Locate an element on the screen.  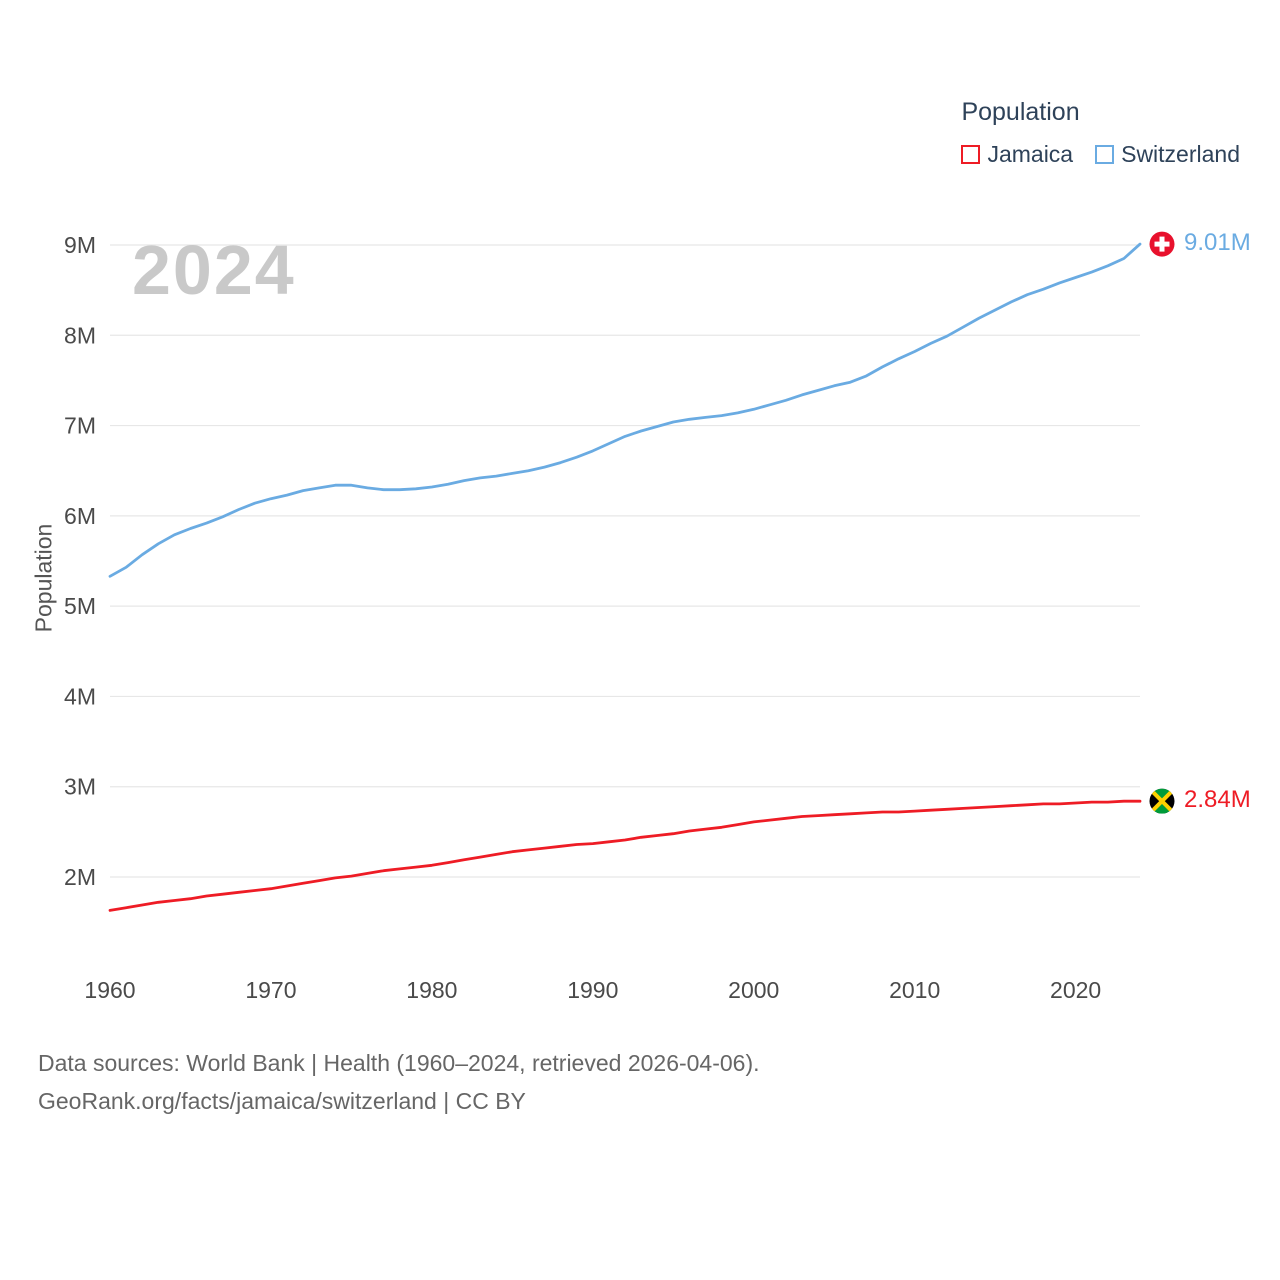
y-tick-label: 8M is located at coordinates (80, 335).